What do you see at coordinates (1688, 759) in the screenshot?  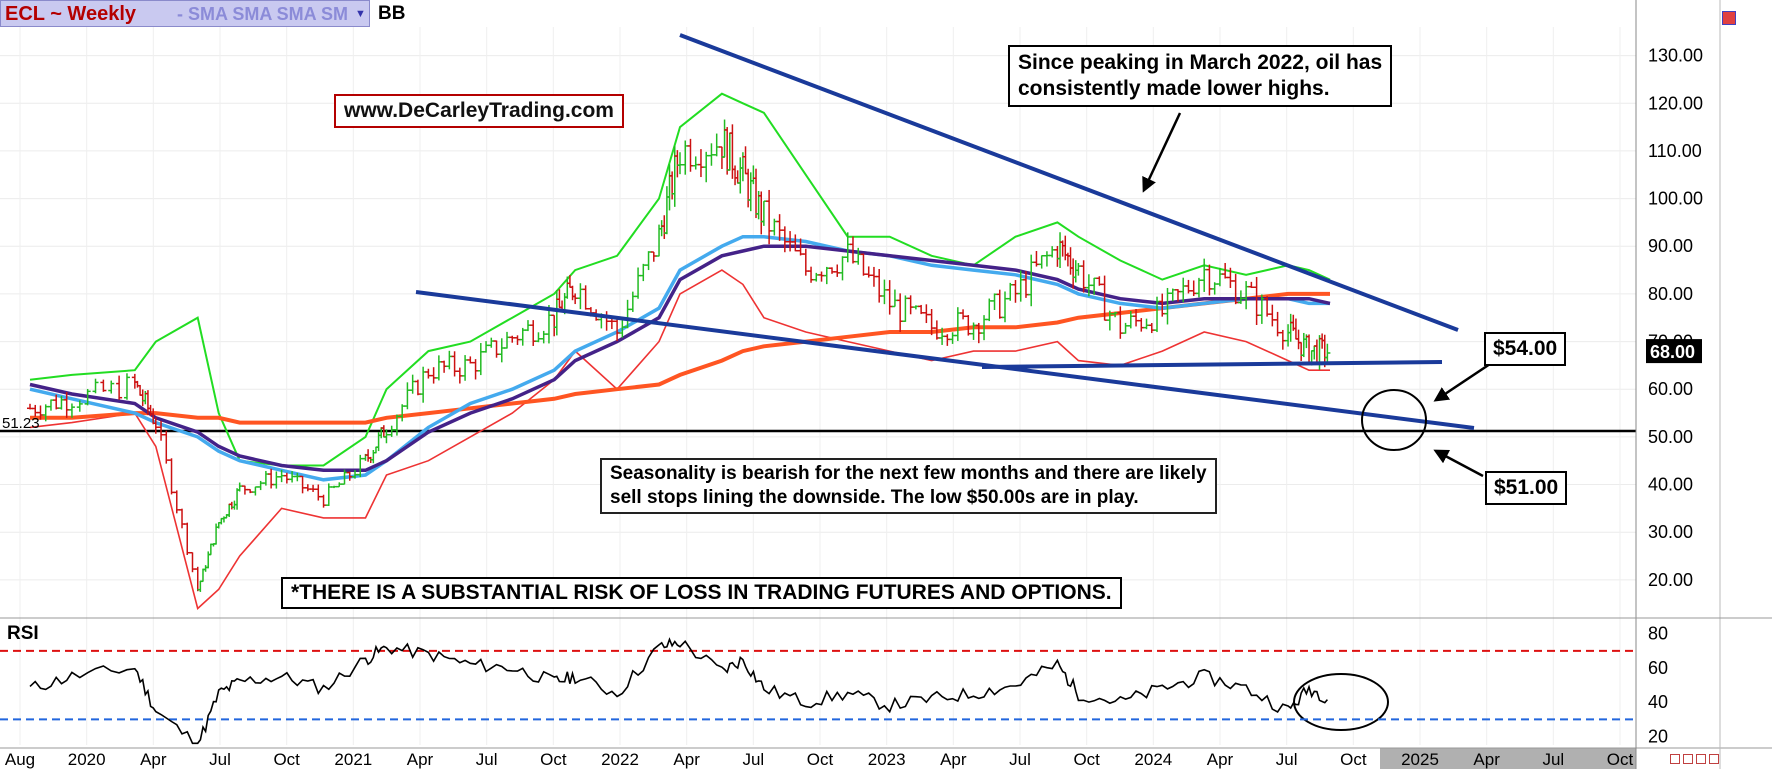 I see `scroll-right-icon` at bounding box center [1688, 759].